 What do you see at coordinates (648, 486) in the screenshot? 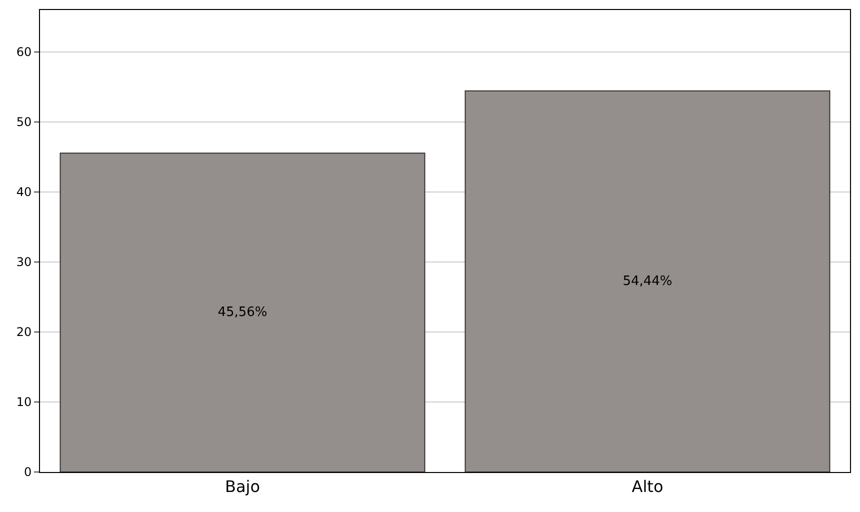
I see `x-tick-label: Alto` at bounding box center [648, 486].